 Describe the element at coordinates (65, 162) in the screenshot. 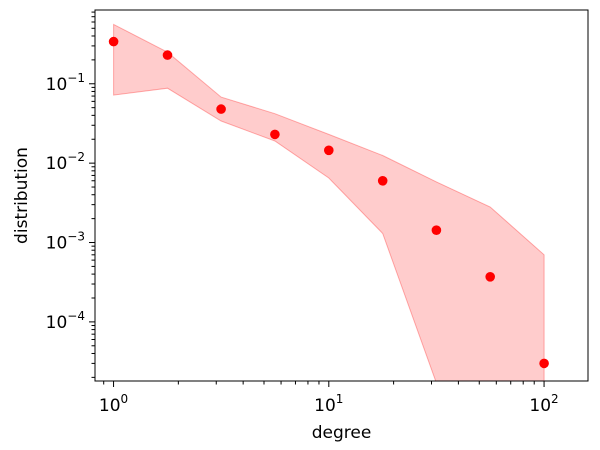

I see `y-tick-label: 10⁻²` at that location.